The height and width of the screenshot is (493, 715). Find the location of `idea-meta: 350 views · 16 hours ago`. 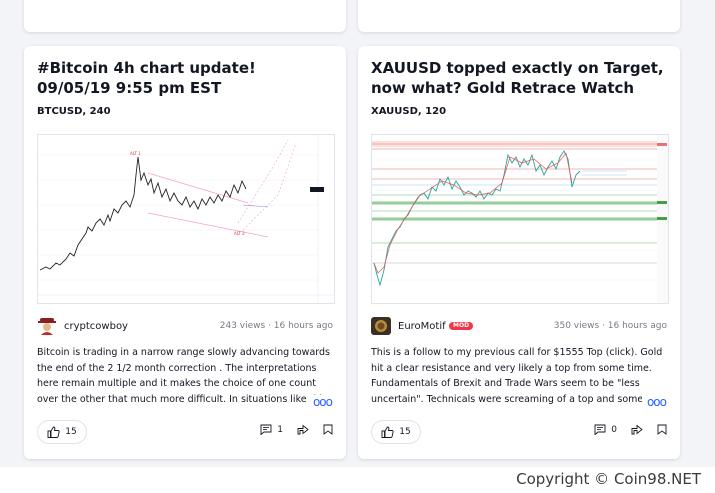

idea-meta: 350 views · 16 hours ago is located at coordinates (610, 326).